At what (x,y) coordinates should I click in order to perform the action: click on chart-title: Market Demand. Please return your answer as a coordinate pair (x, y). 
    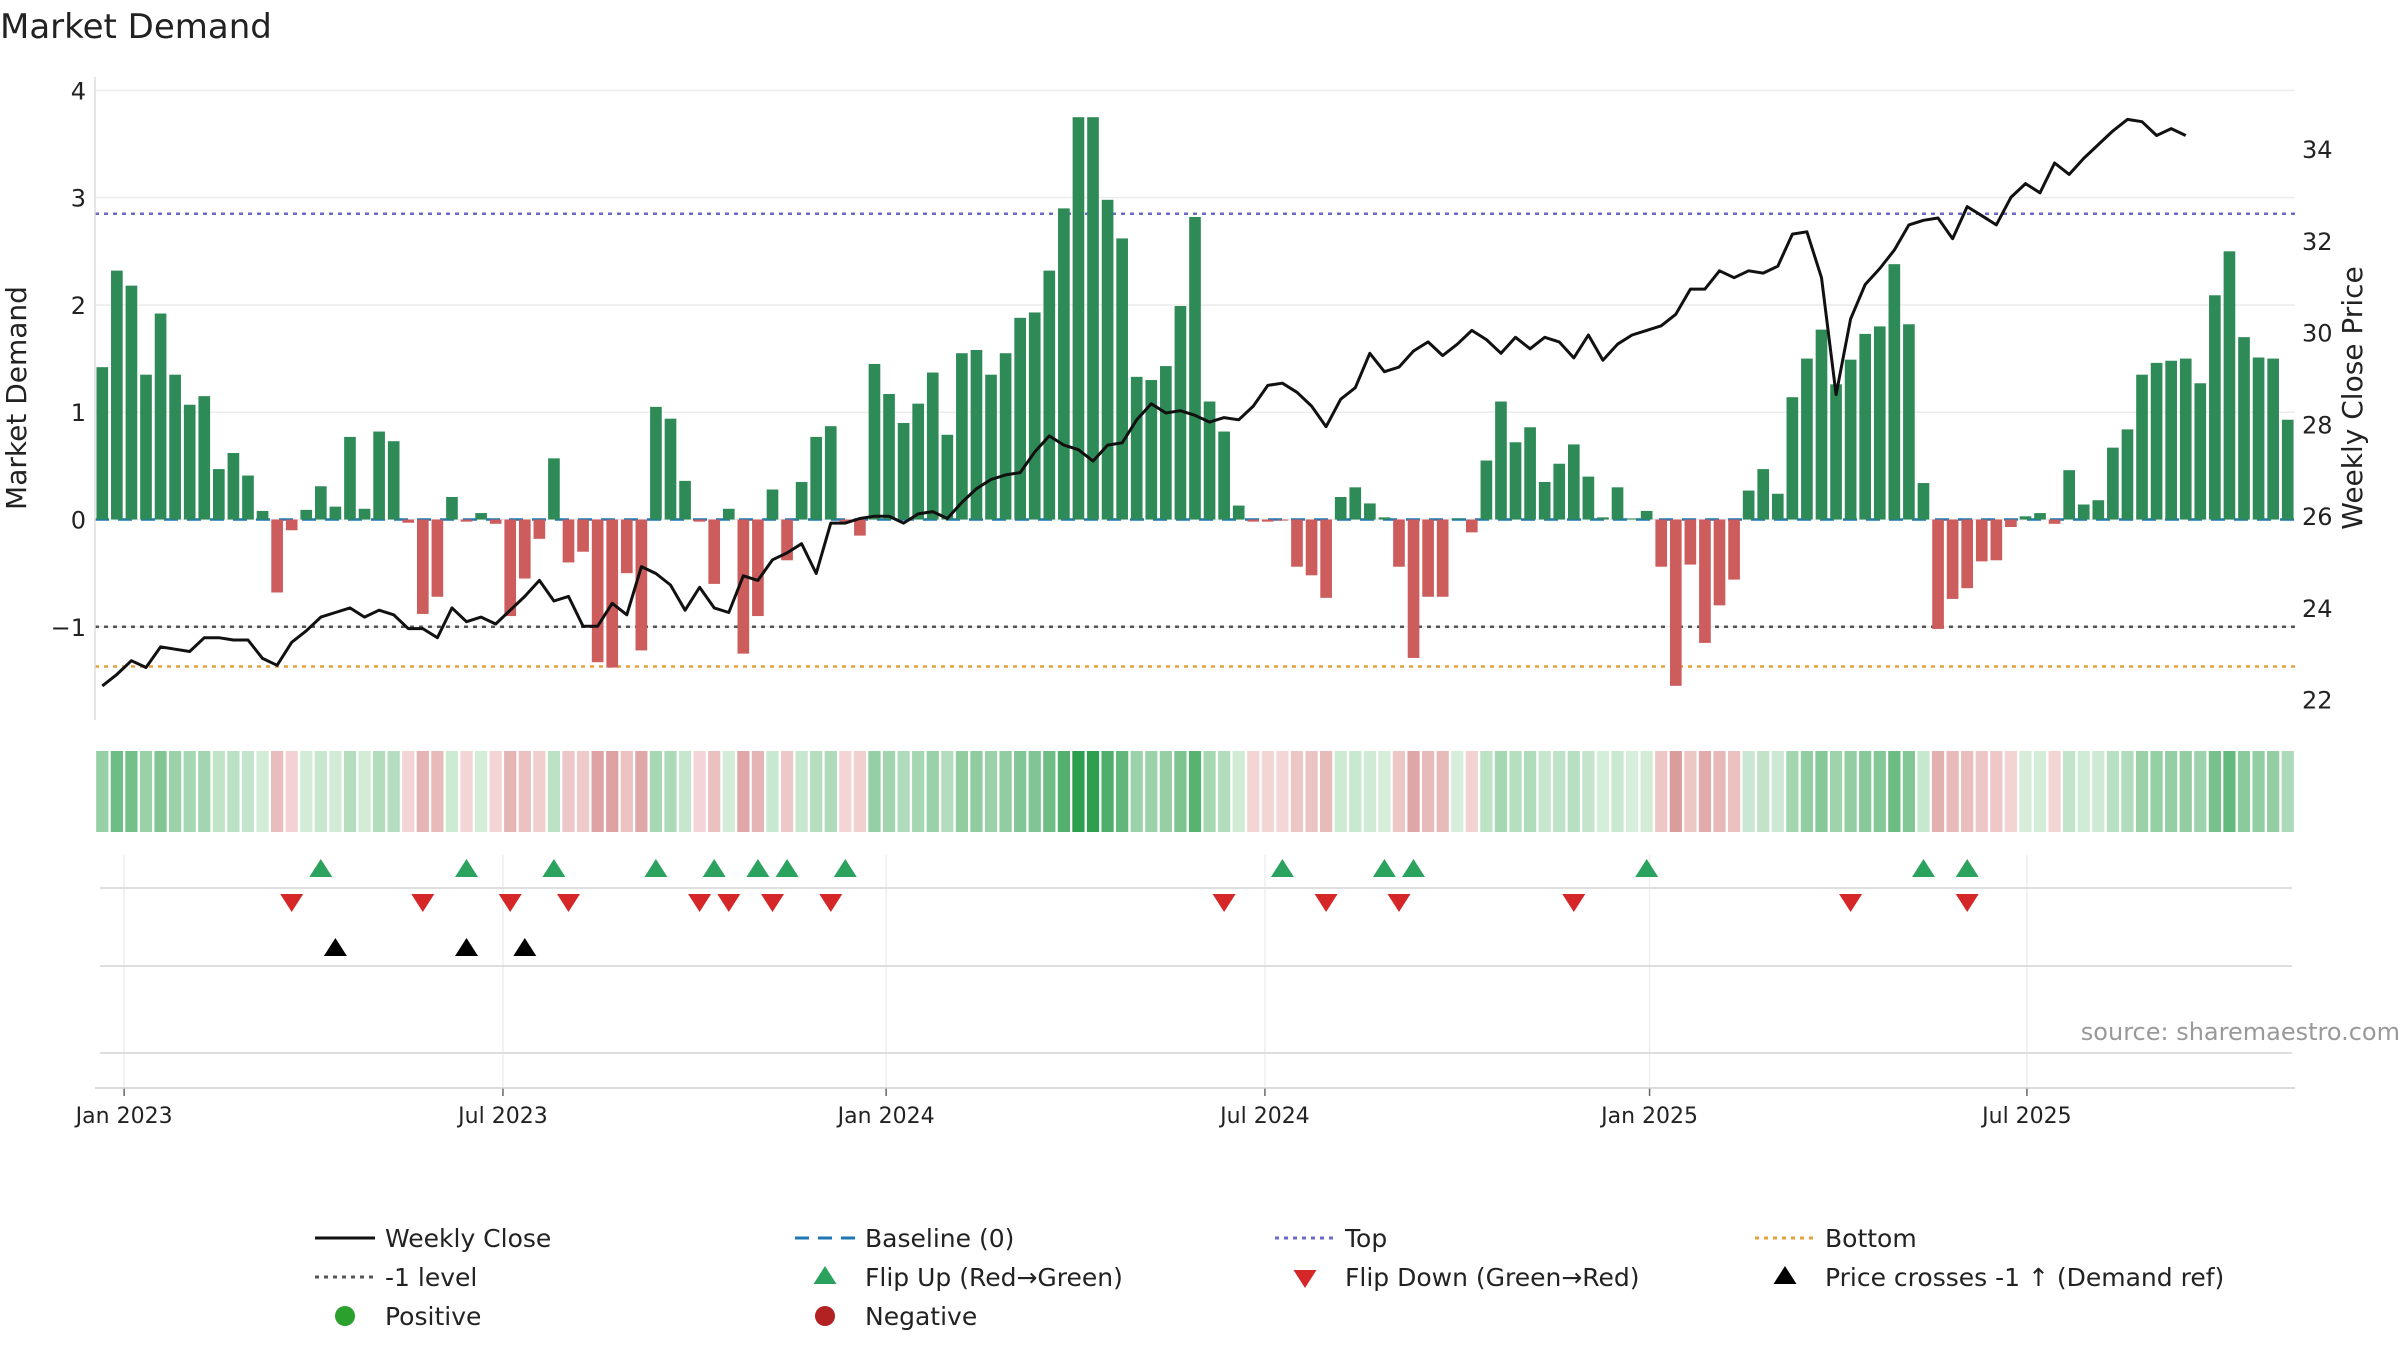
    Looking at the image, I should click on (136, 27).